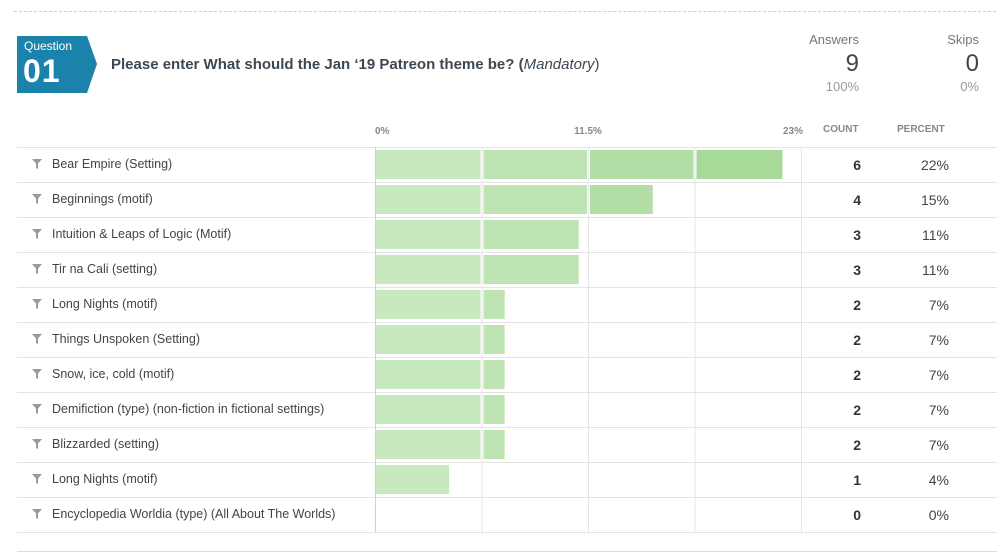  Describe the element at coordinates (105, 444) in the screenshot. I see `choice-label: Blizzarded (setting)` at that location.